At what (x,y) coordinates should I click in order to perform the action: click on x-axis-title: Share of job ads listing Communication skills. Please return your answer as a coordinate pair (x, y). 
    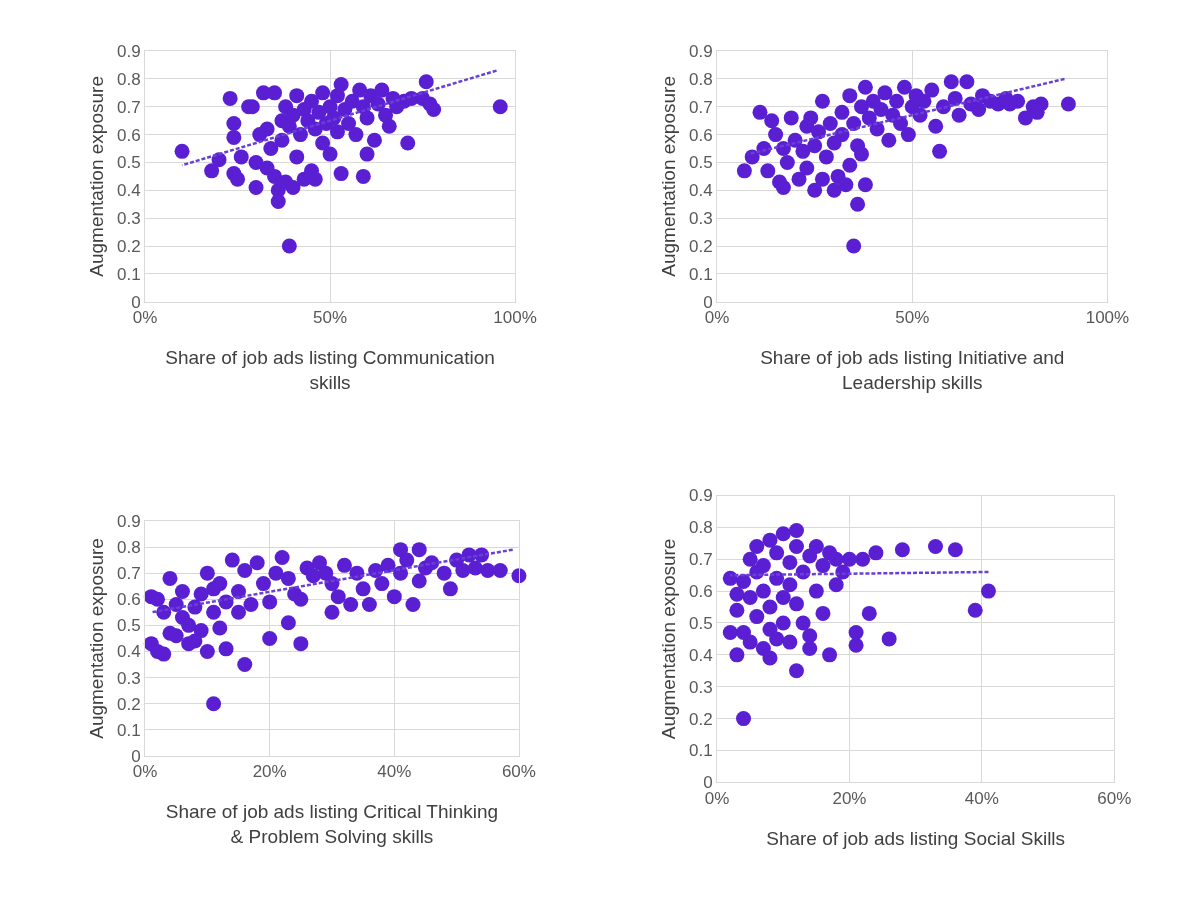
    Looking at the image, I should click on (330, 369).